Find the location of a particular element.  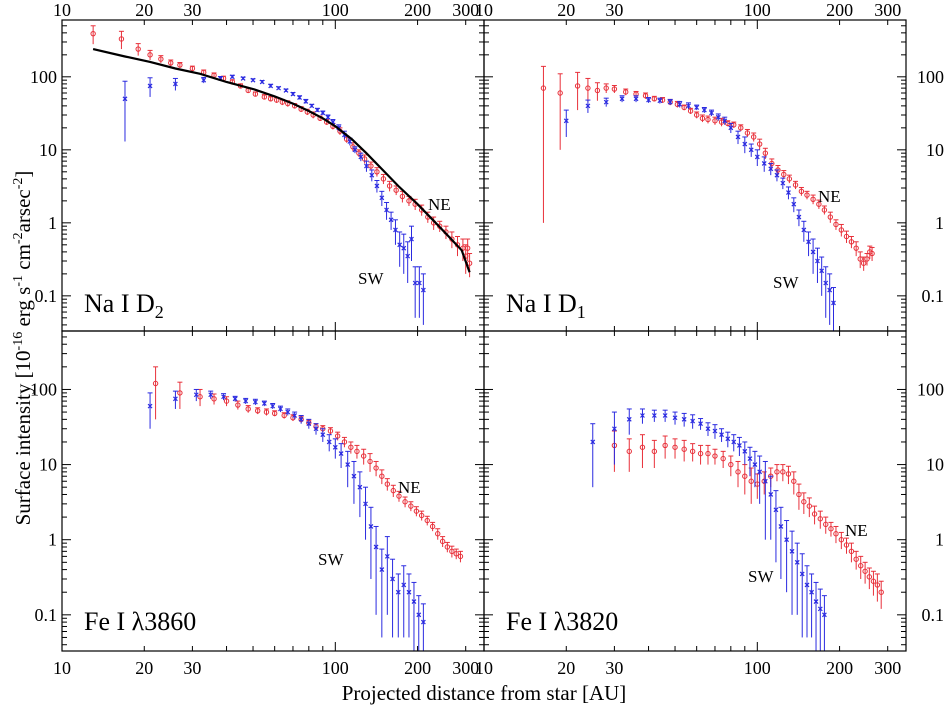

series-sw is located at coordinates (708, 529).